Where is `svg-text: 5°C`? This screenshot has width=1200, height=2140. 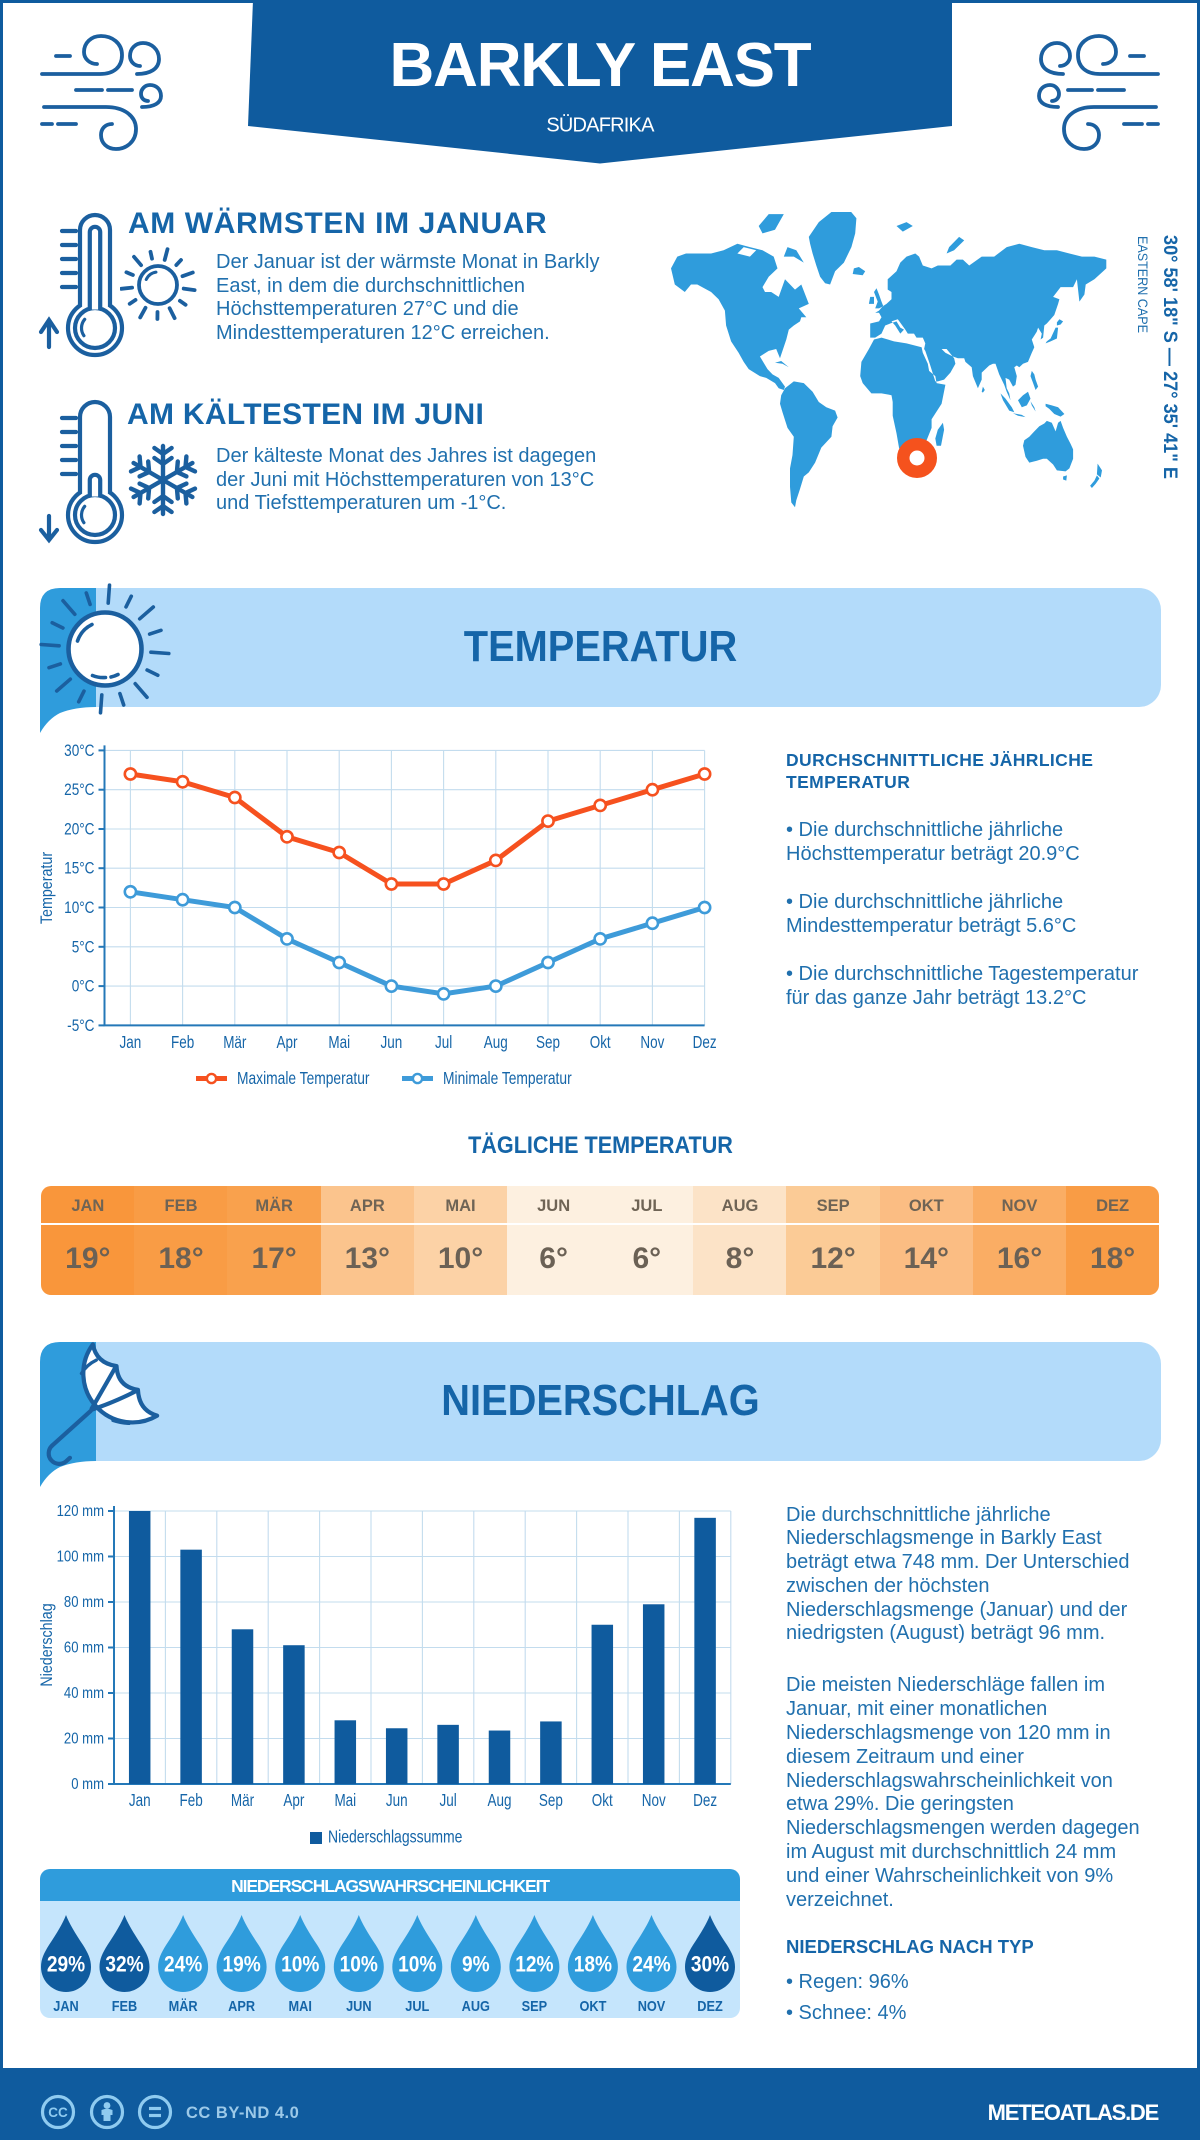
svg-text: 5°C is located at coordinates (83, 947).